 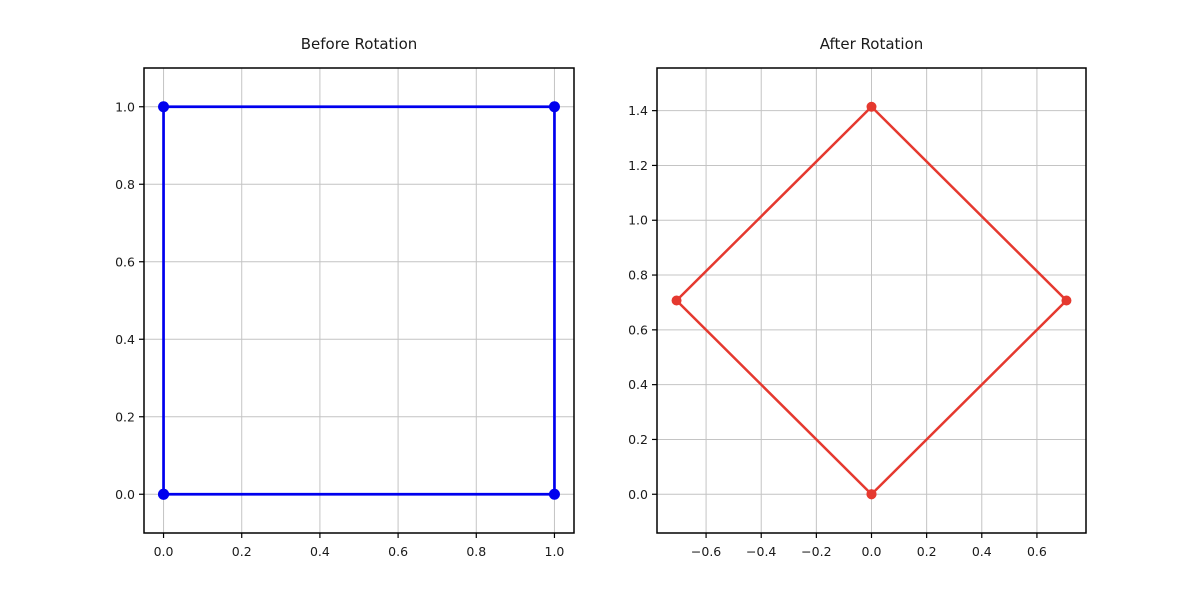 What do you see at coordinates (359, 44) in the screenshot?
I see `before-rotation-title: Before Rotation` at bounding box center [359, 44].